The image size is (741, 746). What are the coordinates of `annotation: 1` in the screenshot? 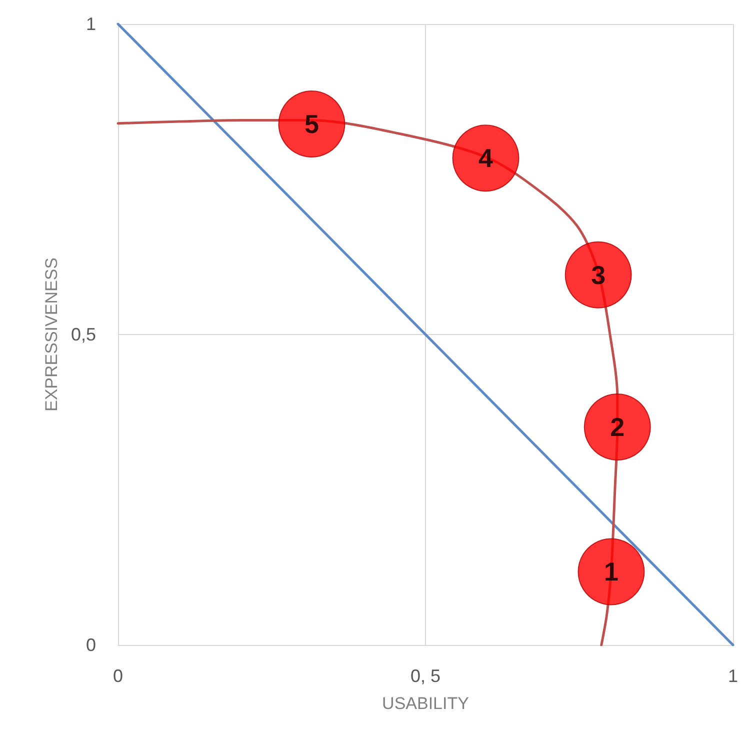 It's located at (611, 571).